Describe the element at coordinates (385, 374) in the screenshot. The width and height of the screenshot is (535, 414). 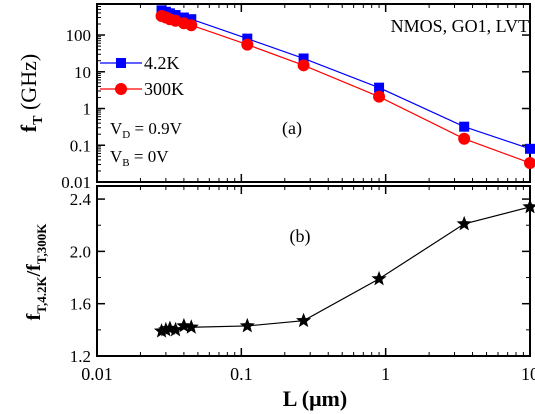
I see `panel-b-xtick-label: 1` at that location.